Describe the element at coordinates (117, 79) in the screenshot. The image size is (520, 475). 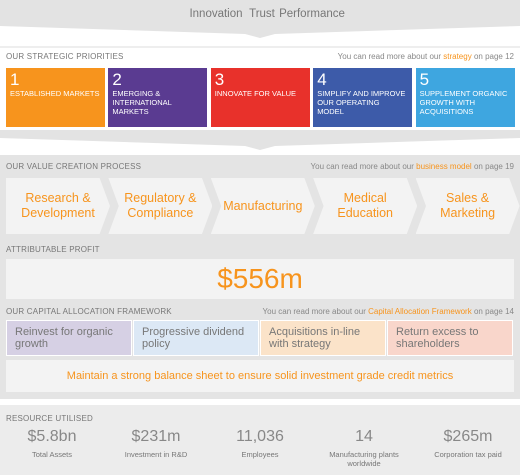
I see `priority-number: 2` at that location.